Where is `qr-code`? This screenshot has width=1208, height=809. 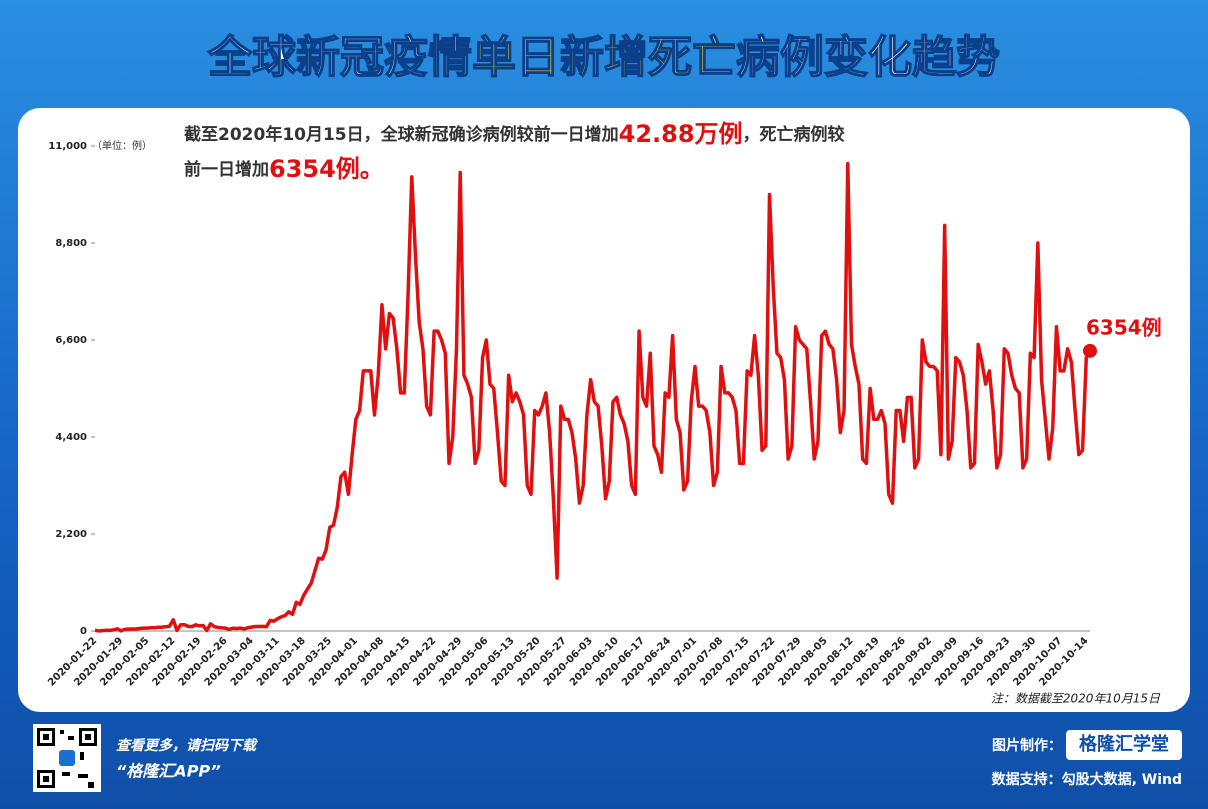 qr-code is located at coordinates (67, 758).